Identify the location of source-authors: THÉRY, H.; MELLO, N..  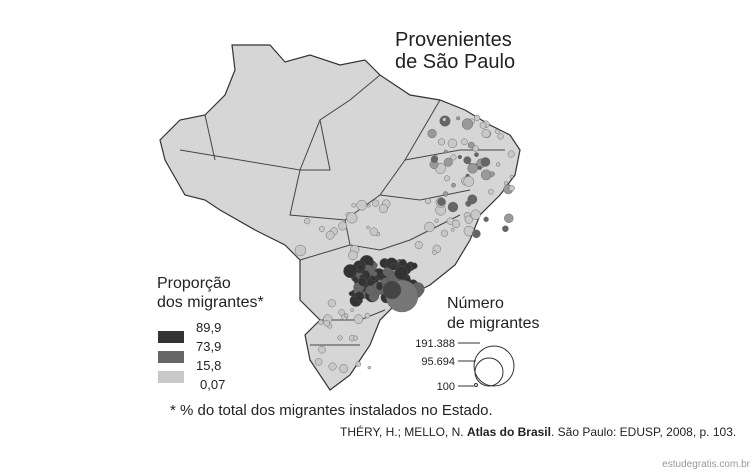
(402, 431).